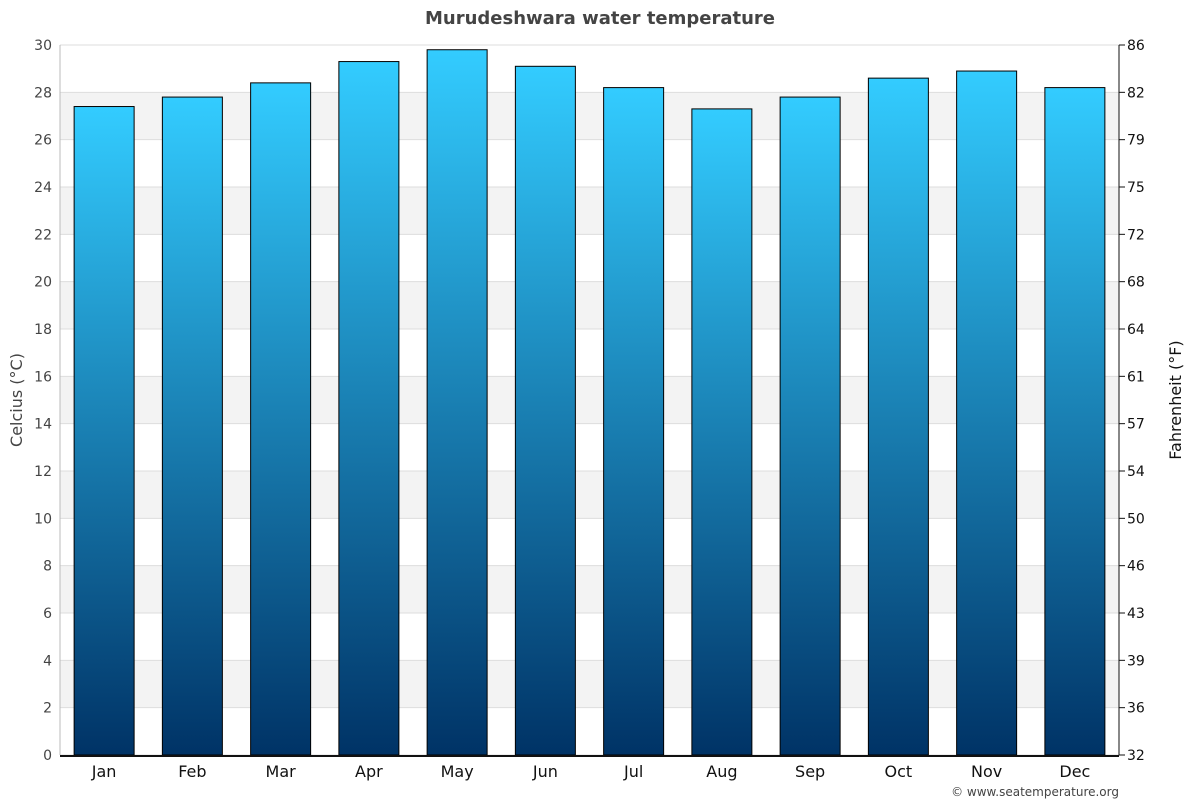 The height and width of the screenshot is (800, 1200). Describe the element at coordinates (1136, 141) in the screenshot. I see `y2-tick-label: 79` at that location.